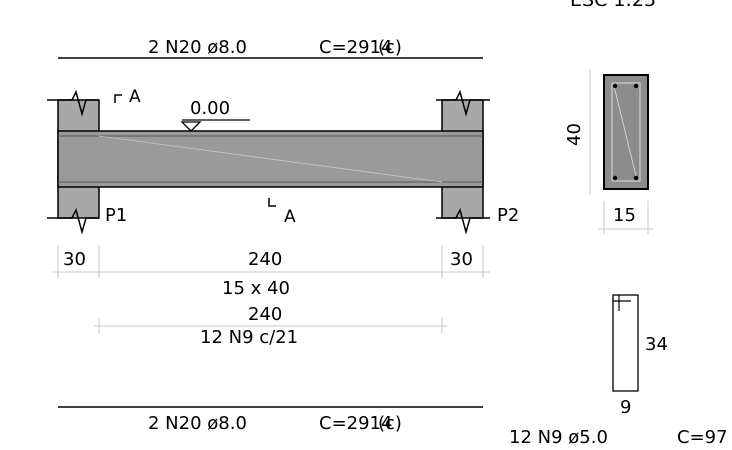 This screenshot has height=450, width=732. Describe the element at coordinates (270, 159) in the screenshot. I see `beam-diagonal-hatch` at that location.